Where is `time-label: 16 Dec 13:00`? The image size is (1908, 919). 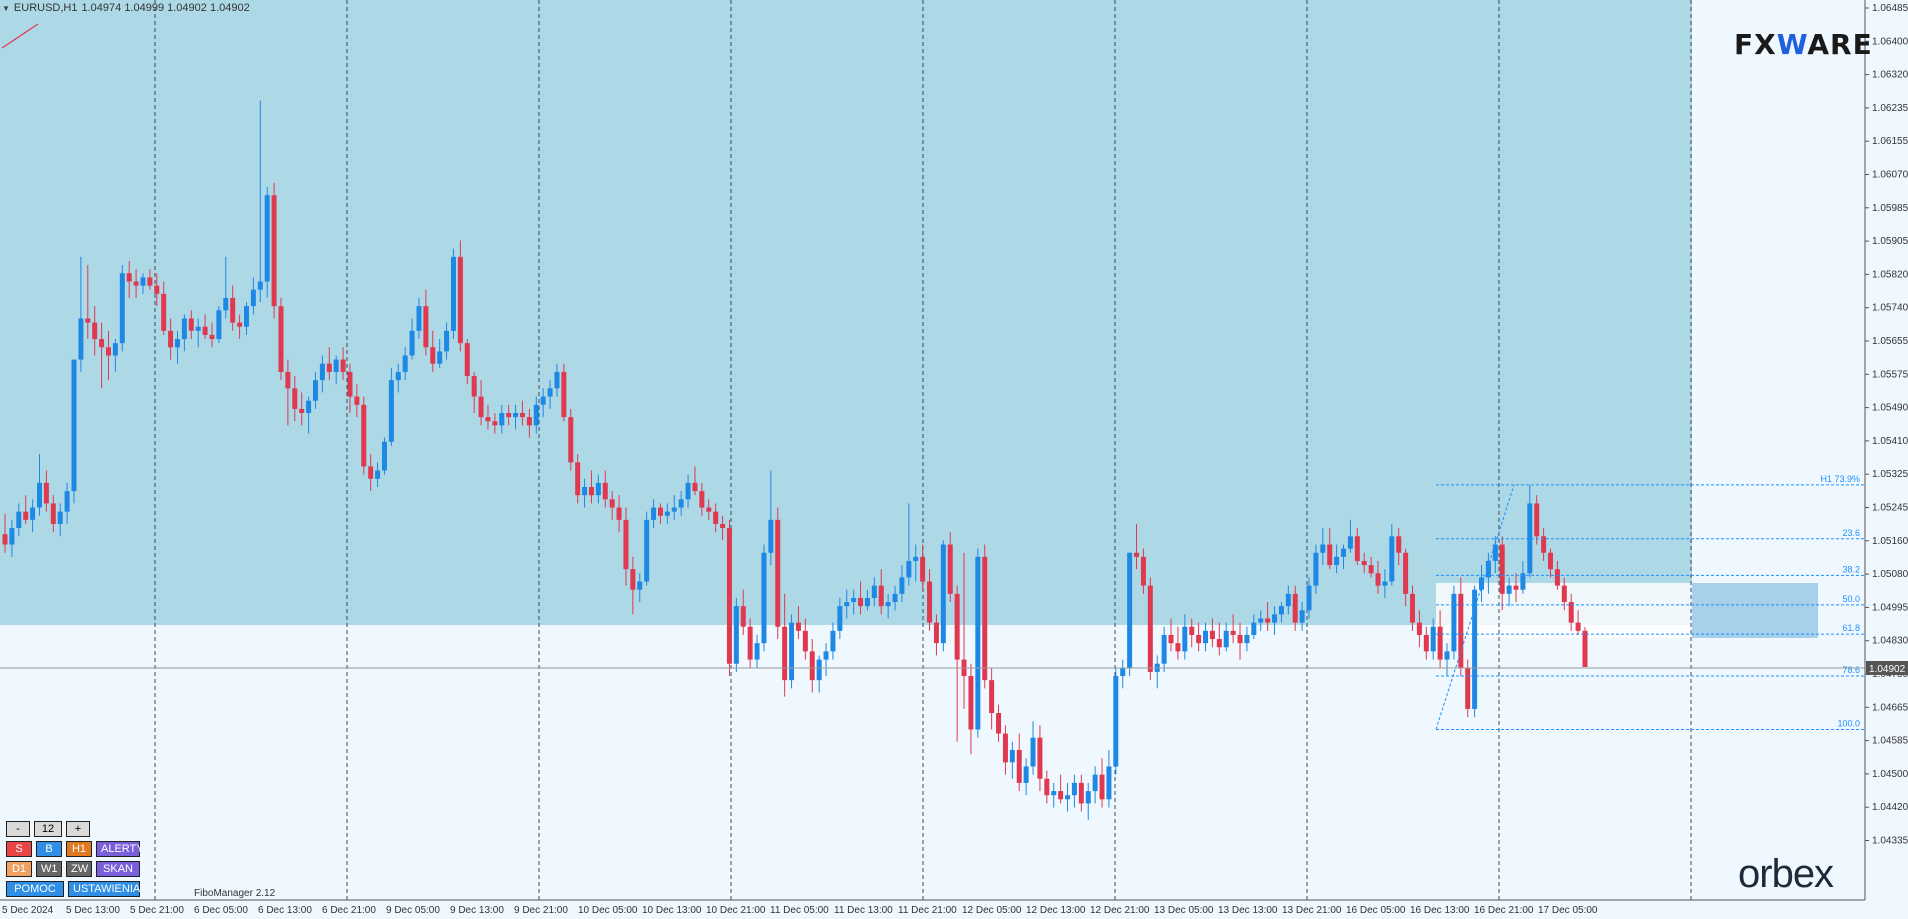
time-label: 16 Dec 13:00 is located at coordinates (1440, 910).